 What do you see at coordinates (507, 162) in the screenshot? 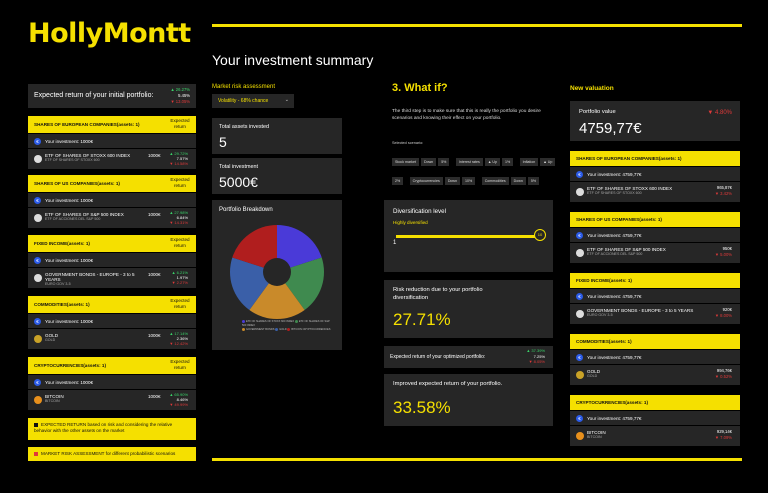
I see `chip-value: 1%` at bounding box center [507, 162].